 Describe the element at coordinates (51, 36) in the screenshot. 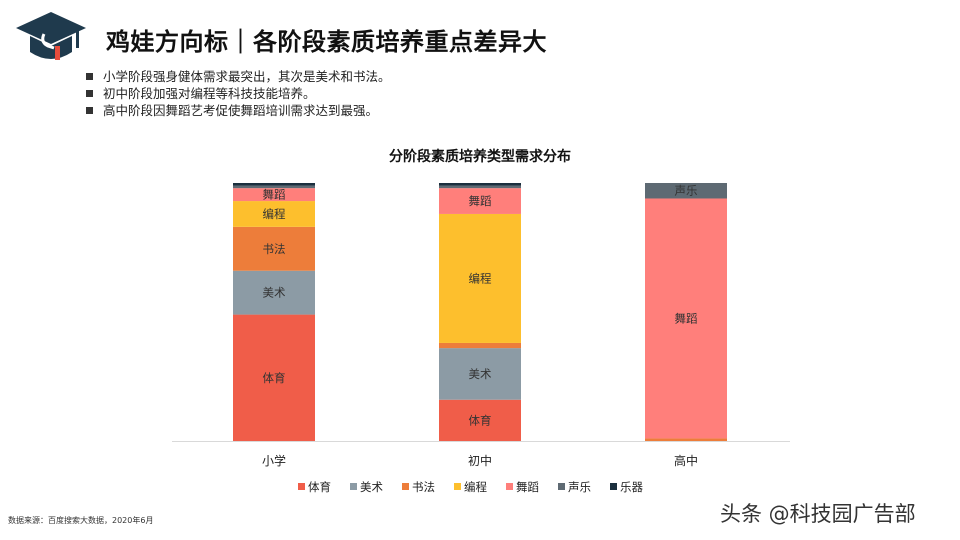

I see `graduation-cap-icon` at that location.